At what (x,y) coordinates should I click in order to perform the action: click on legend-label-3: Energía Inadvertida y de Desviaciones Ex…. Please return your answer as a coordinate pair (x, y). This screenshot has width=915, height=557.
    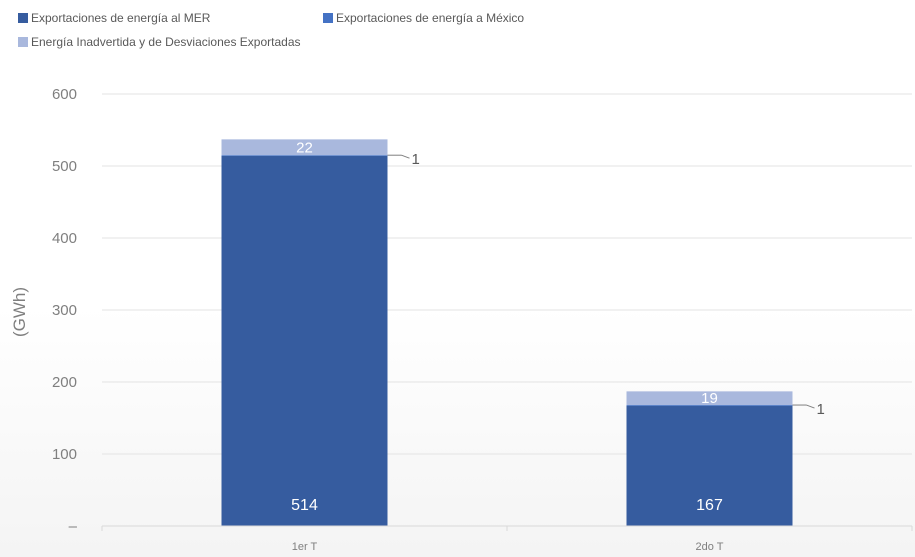
    Looking at the image, I should click on (166, 42).